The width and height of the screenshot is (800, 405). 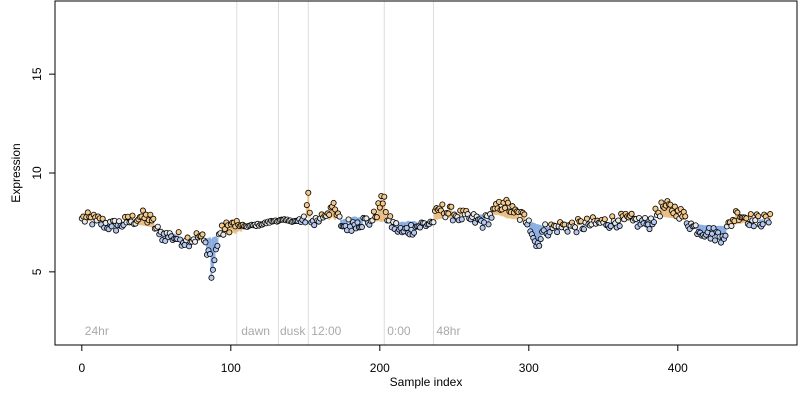 What do you see at coordinates (231, 368) in the screenshot?
I see `x-tick-label: 100` at bounding box center [231, 368].